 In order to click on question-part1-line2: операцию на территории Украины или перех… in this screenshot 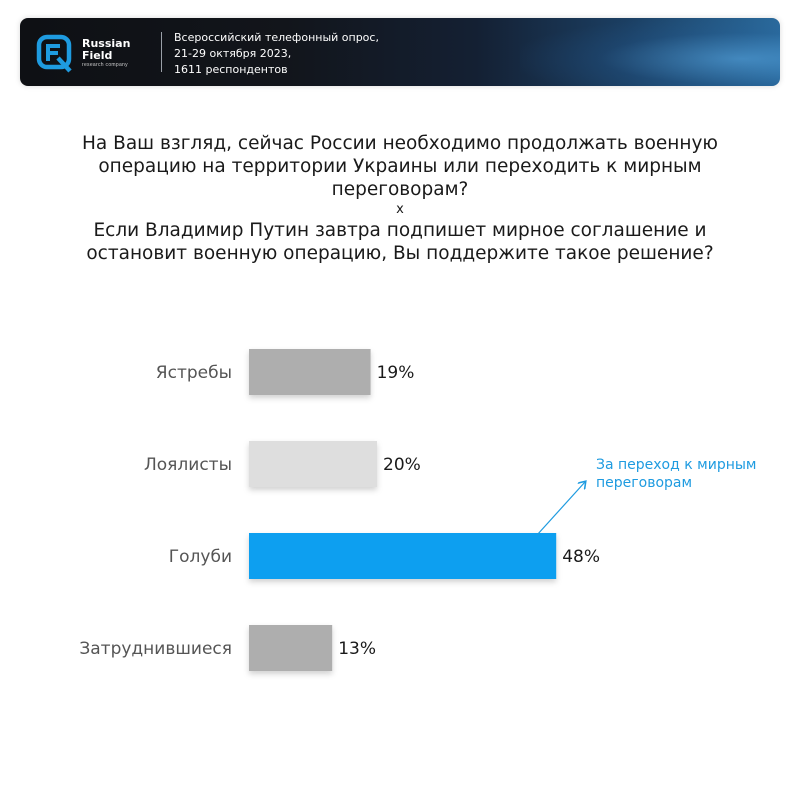, I will do `click(400, 166)`.